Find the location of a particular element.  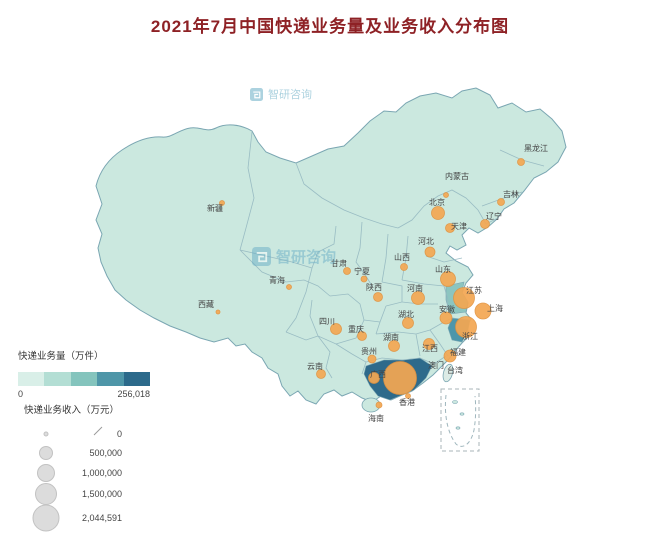

revenue-legend-label: 1,000,000 is located at coordinates (102, 473).